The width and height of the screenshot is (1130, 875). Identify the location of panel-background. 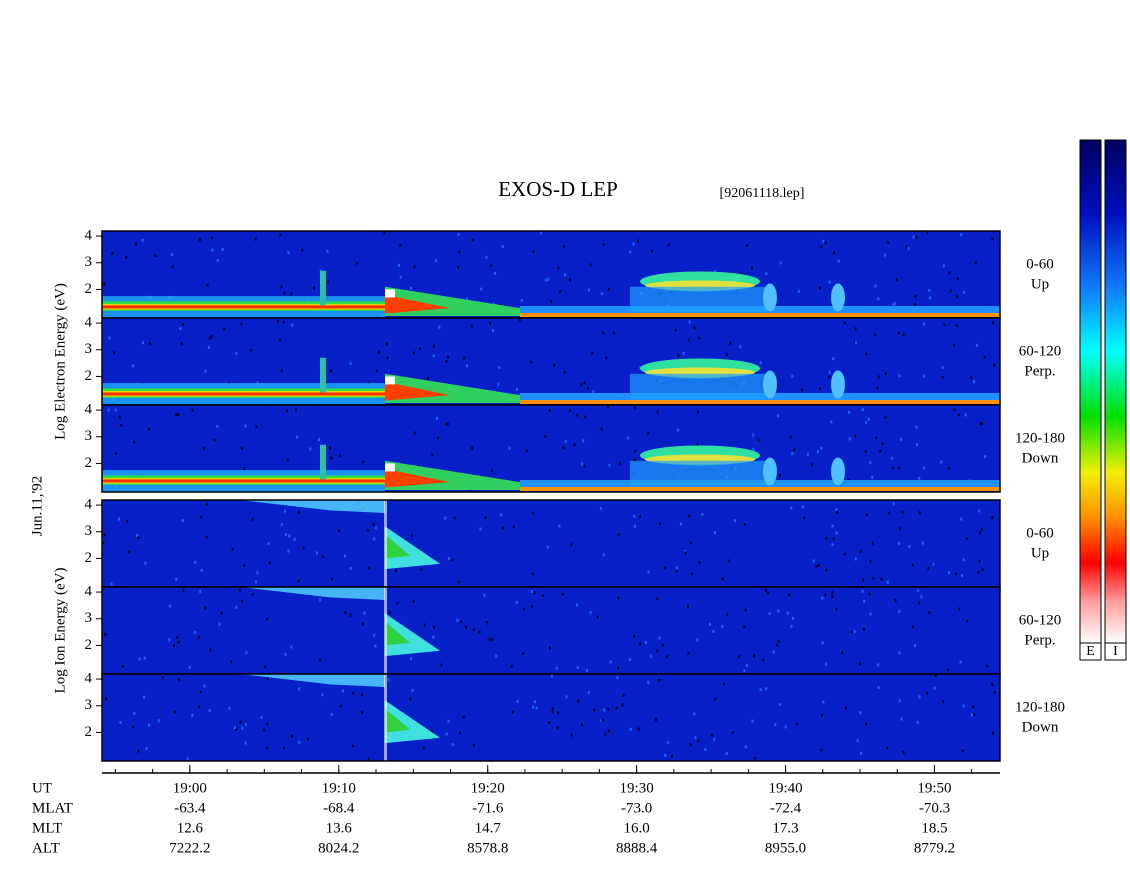
(551, 717).